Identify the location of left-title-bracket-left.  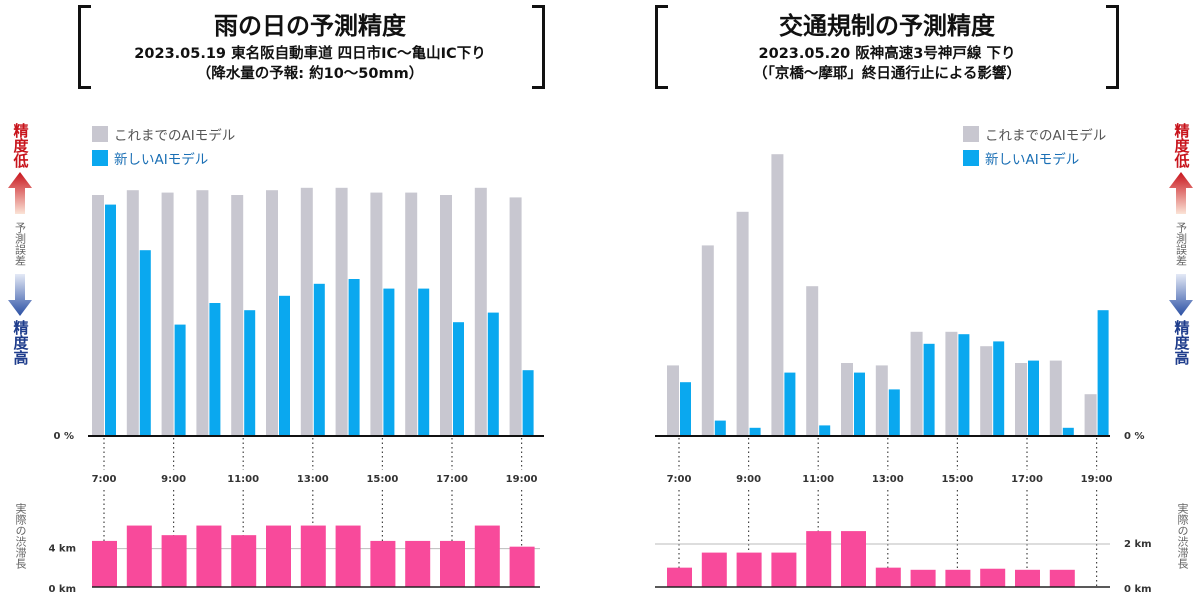
(84, 47).